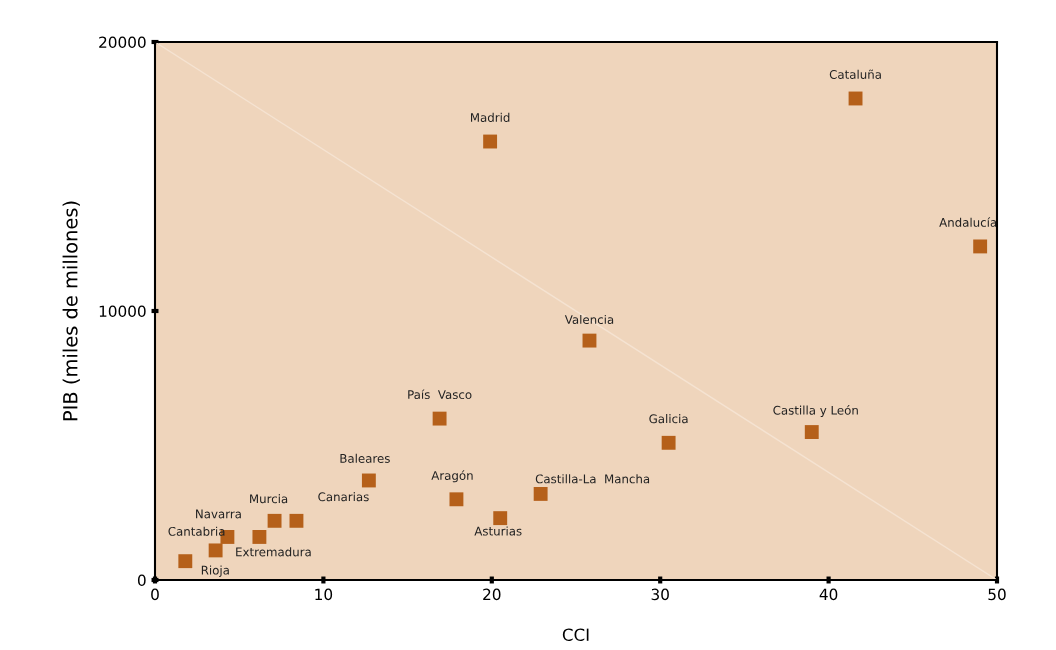 Image resolution: width=1056 pixels, height=650 pixels. What do you see at coordinates (498, 531) in the screenshot?
I see `annotation: Asturias` at bounding box center [498, 531].